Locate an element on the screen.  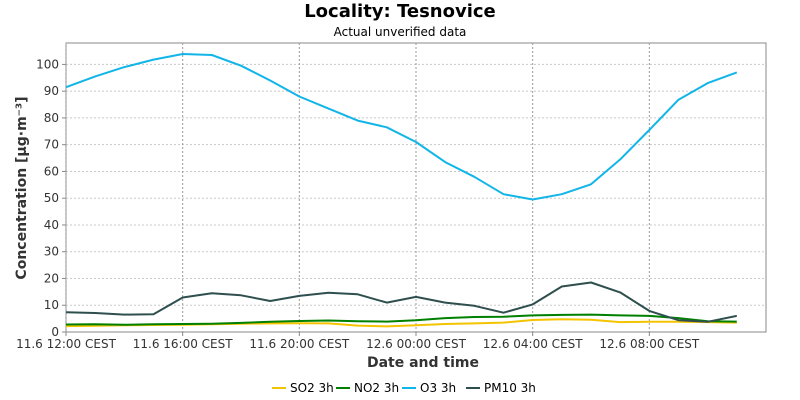
x-tick-label: 12.6 00:00 CEST is located at coordinates (416, 344).